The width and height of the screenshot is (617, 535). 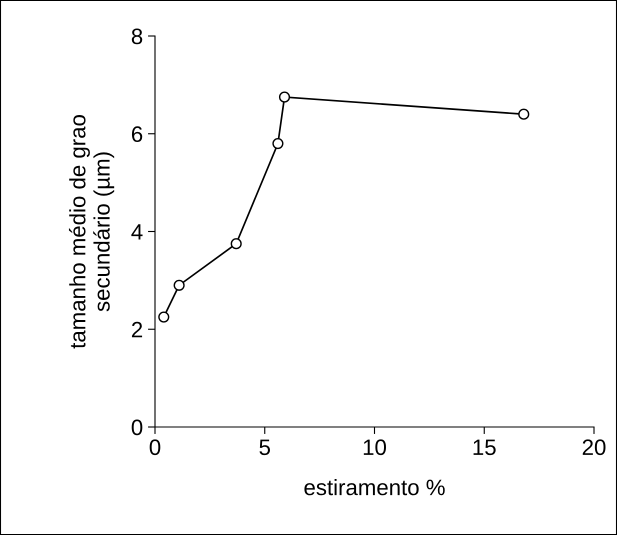 What do you see at coordinates (374, 487) in the screenshot?
I see `x-axis-title: estiramento %` at bounding box center [374, 487].